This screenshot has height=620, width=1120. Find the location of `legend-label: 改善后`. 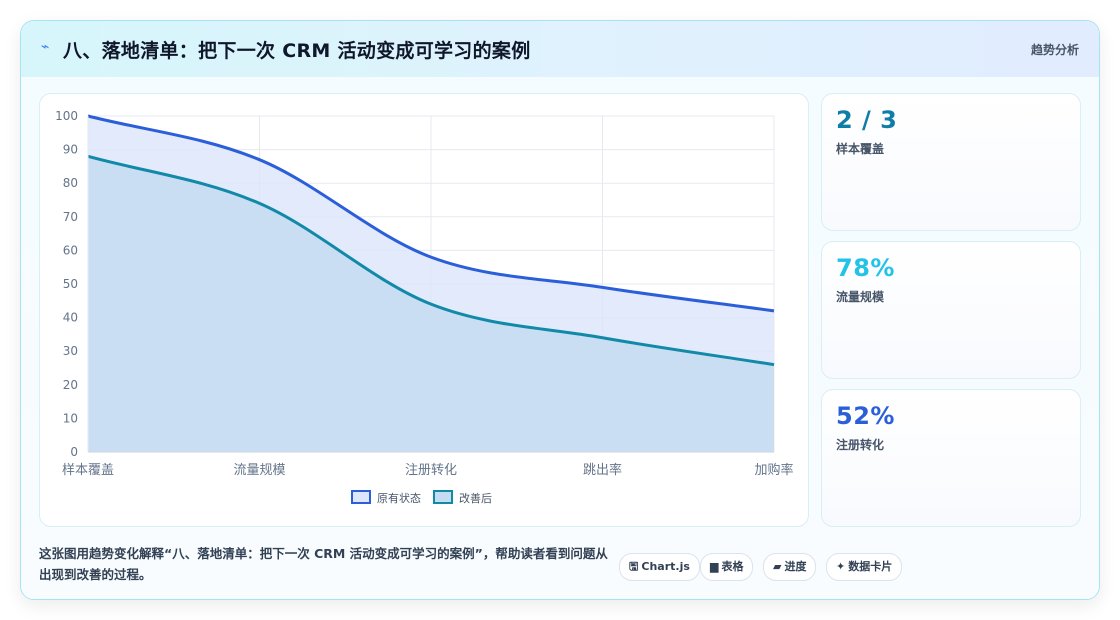

legend-label: 改善后 is located at coordinates (475, 498).